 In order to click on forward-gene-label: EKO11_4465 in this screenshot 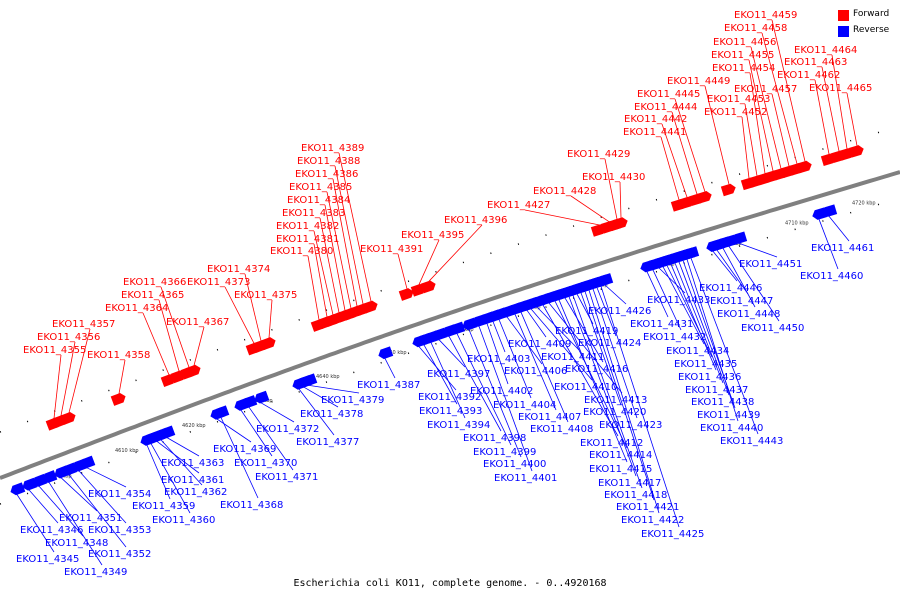, I will do `click(840, 88)`.